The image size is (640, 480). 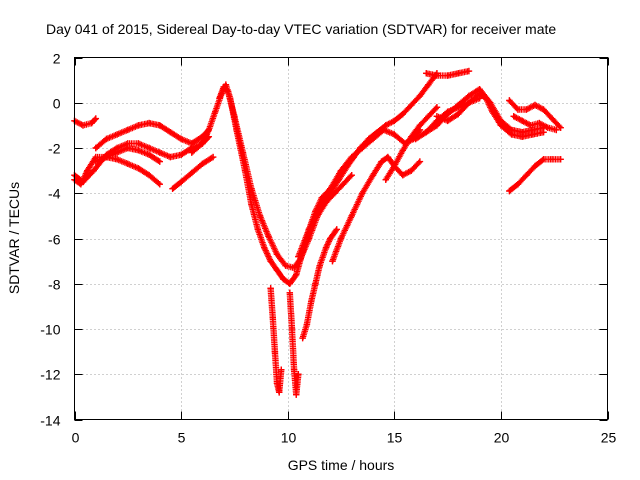 What do you see at coordinates (411, 143) in the screenshot?
I see `series-markers` at bounding box center [411, 143].